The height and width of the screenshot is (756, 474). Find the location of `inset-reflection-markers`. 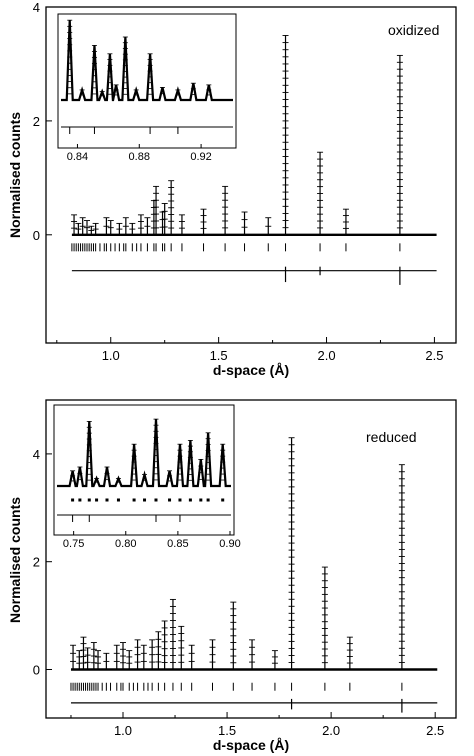

inset-reflection-markers is located at coordinates (148, 500).